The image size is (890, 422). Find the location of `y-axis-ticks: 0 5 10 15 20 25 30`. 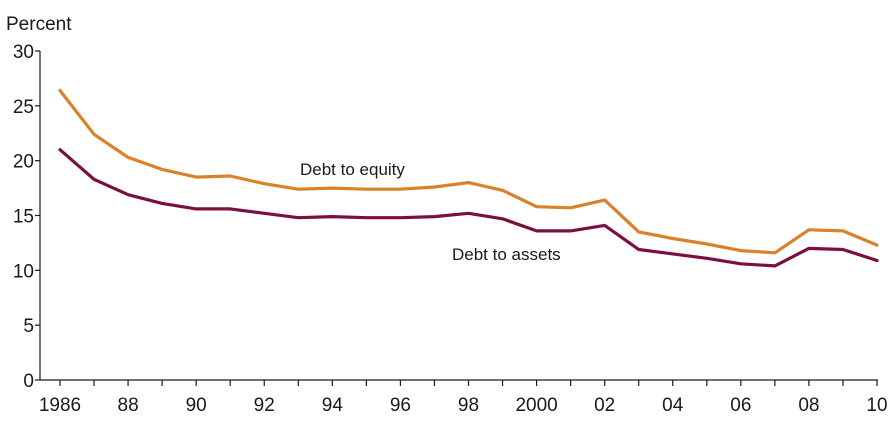

y-axis-ticks: 0 5 10 15 20 25 30 is located at coordinates (26, 217).